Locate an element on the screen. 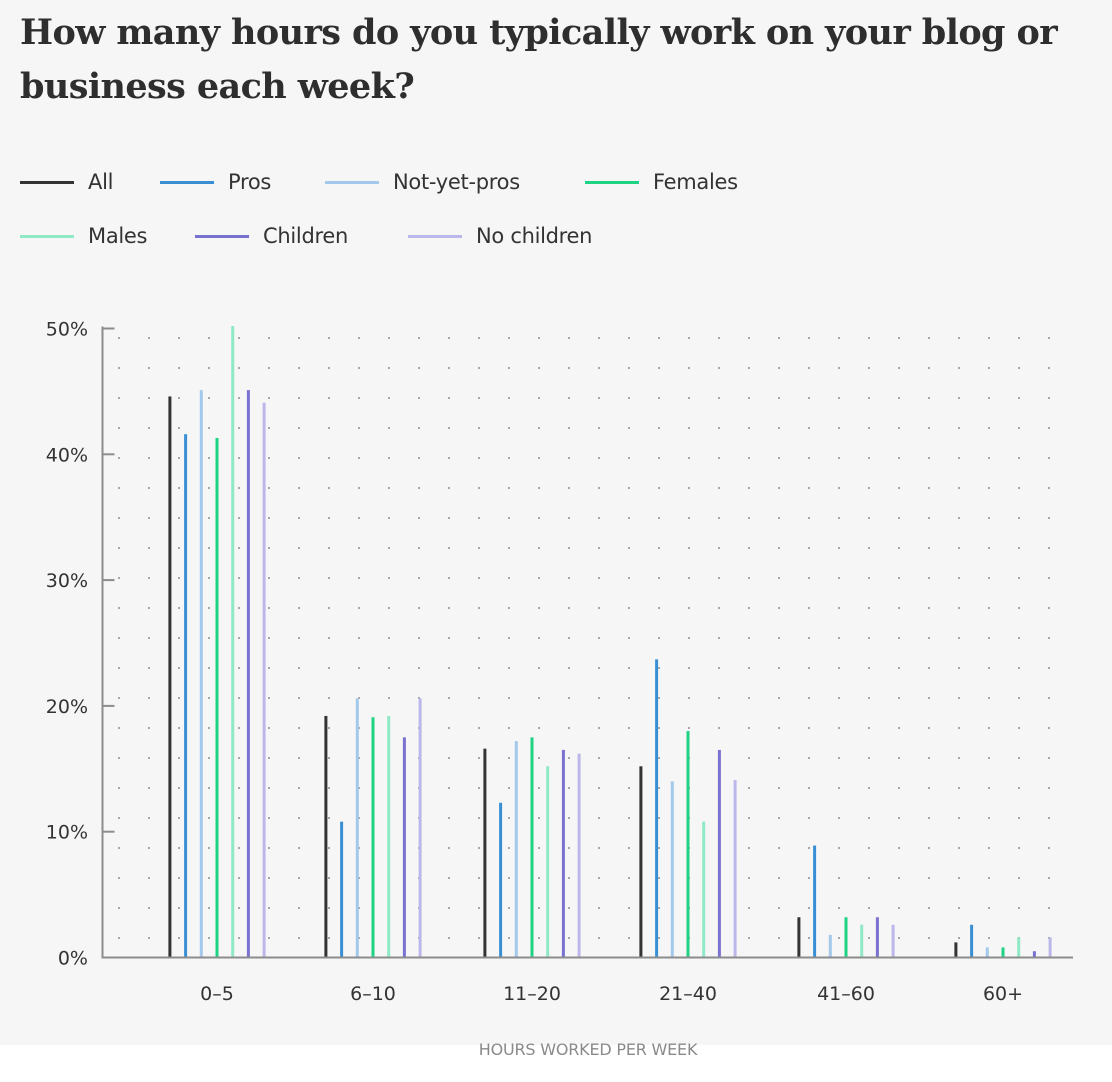 Image resolution: width=1112 pixels, height=1082 pixels. y-tick-label: 40% is located at coordinates (67, 455).